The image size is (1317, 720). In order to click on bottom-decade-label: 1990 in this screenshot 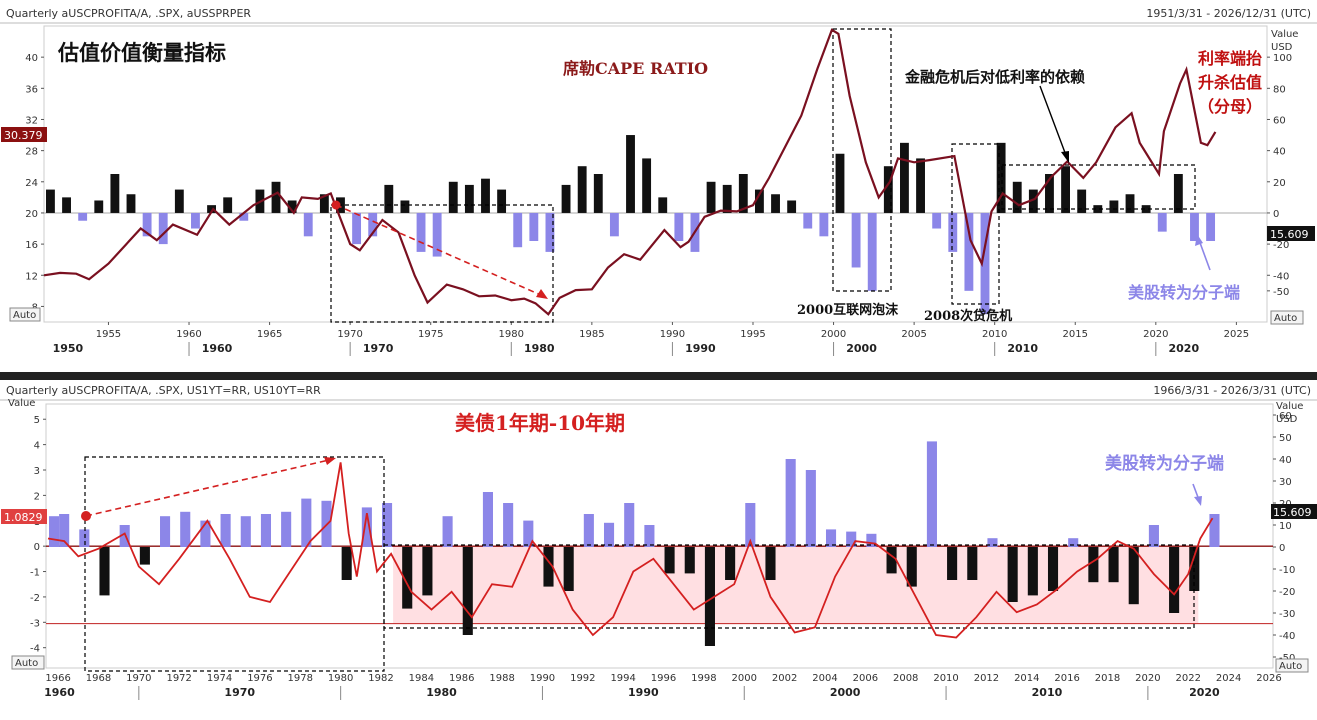, I will do `click(643, 692)`.